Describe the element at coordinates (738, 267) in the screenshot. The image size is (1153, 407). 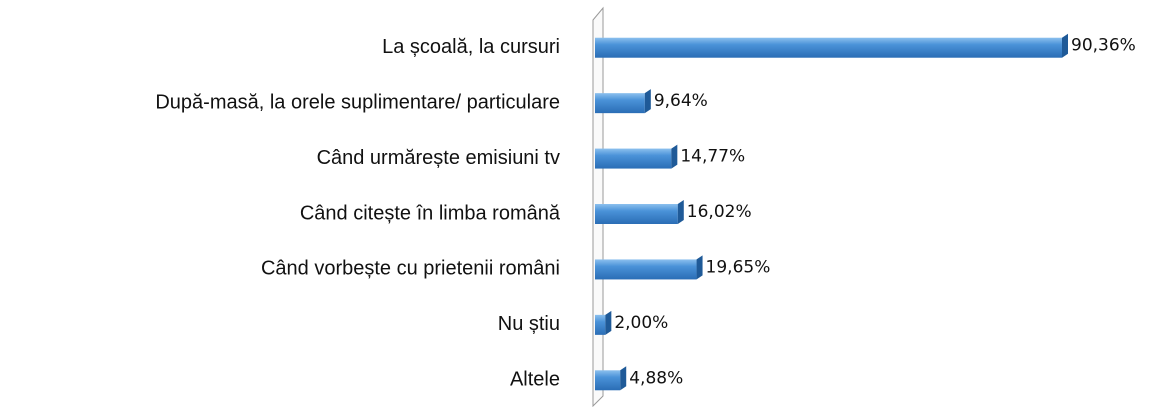
I see `value-label: 19,65%` at that location.